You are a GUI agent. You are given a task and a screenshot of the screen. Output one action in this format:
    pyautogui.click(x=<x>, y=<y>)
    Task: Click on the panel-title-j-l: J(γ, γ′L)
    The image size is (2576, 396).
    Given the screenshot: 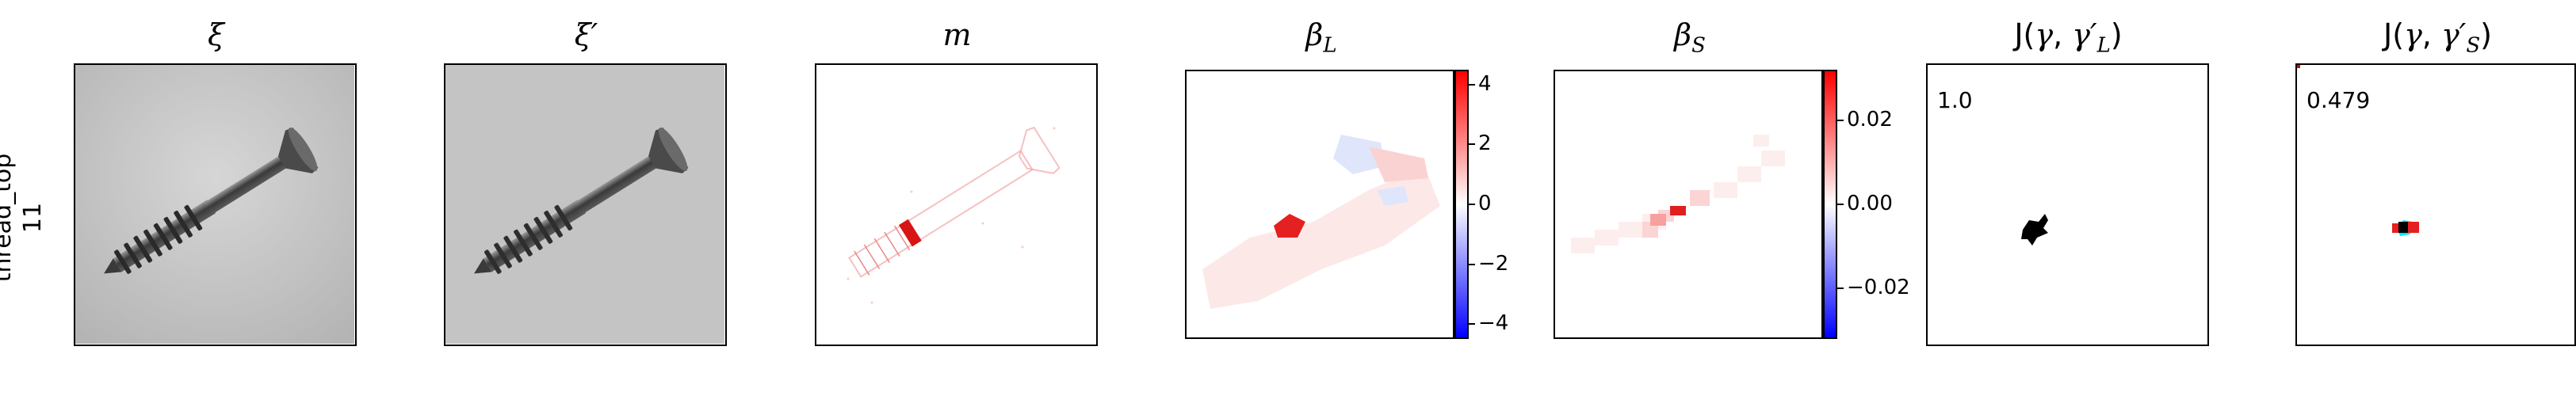 What is the action you would take?
    pyautogui.click(x=2068, y=37)
    